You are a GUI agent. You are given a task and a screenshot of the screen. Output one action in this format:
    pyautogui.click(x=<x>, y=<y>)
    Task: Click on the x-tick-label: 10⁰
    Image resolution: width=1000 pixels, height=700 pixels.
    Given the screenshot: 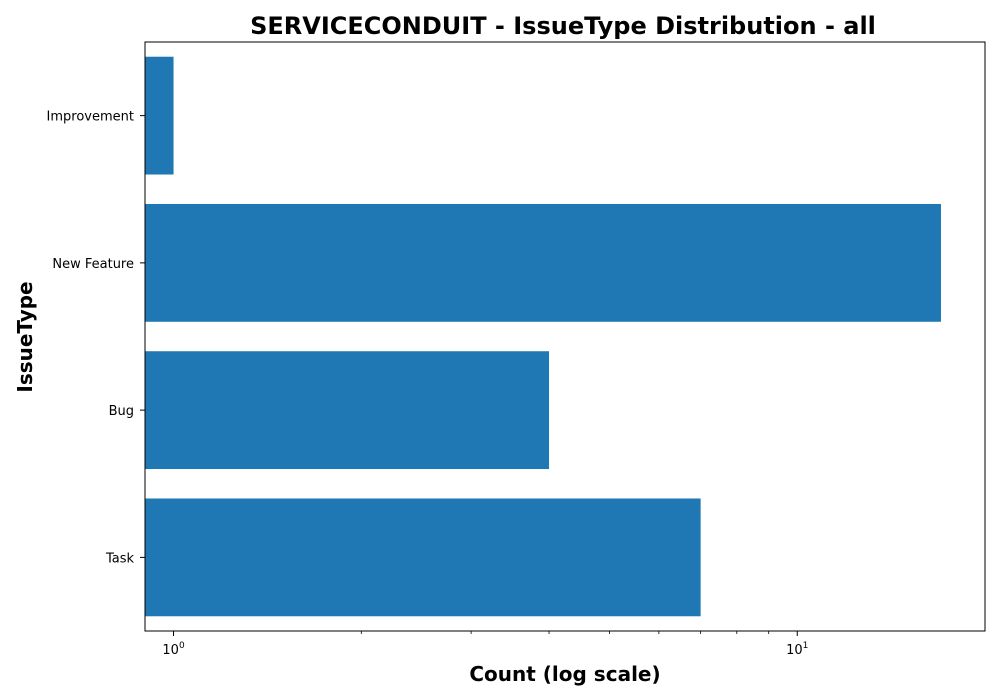 What is the action you would take?
    pyautogui.click(x=173, y=649)
    